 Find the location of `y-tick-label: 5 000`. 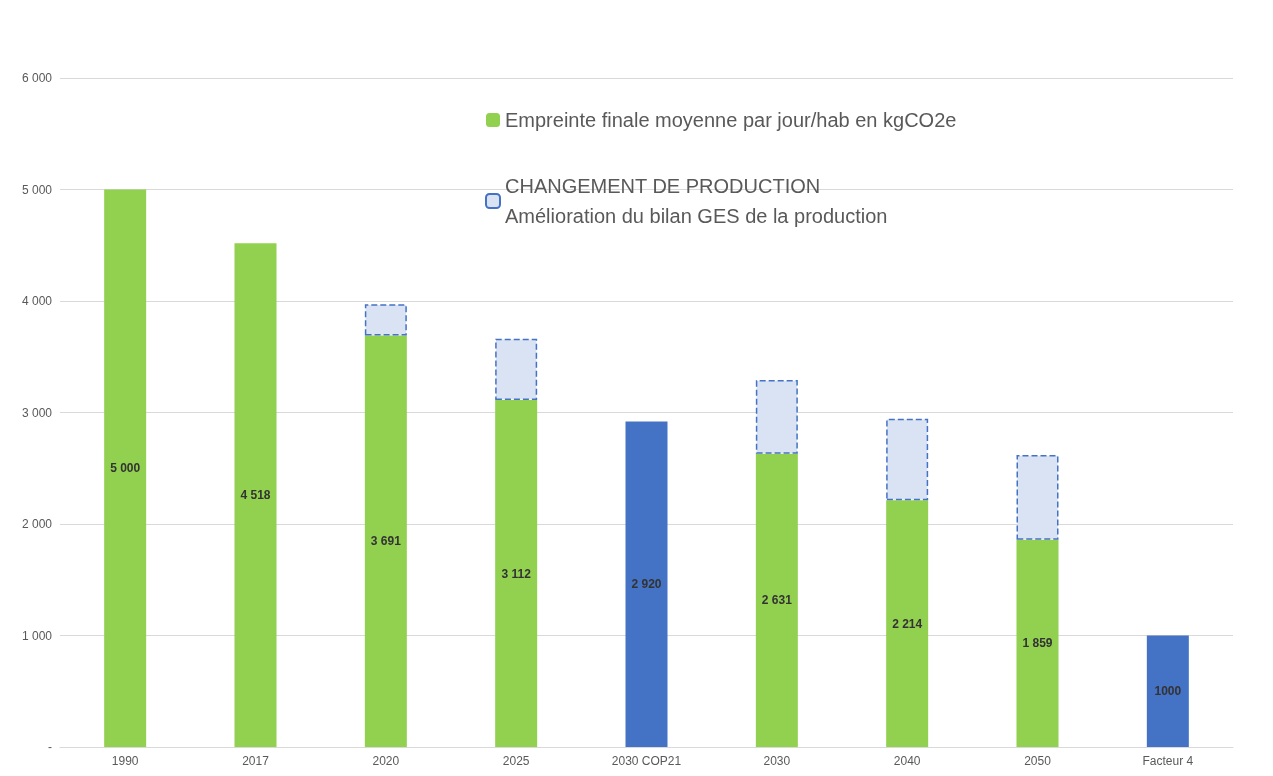

y-tick-label: 5 000 is located at coordinates (37, 189).